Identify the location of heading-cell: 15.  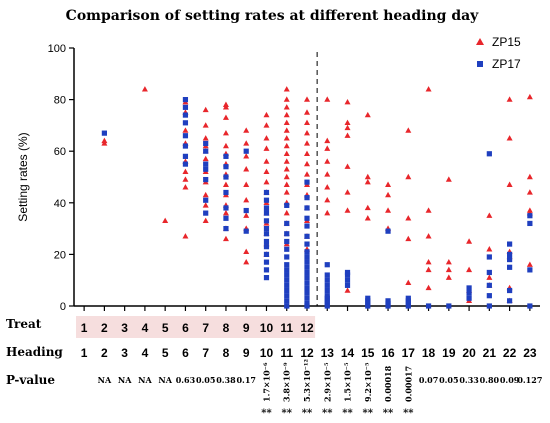
(368, 353).